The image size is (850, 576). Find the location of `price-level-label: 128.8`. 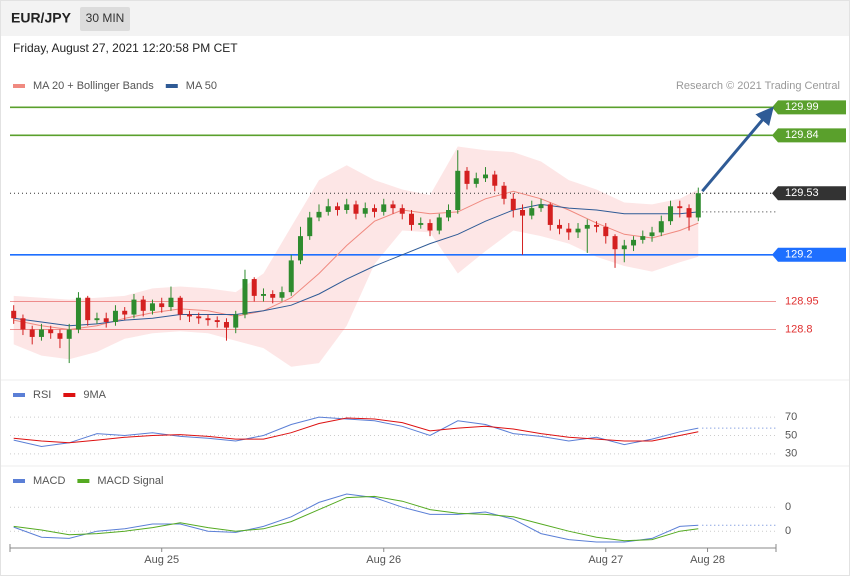

price-level-label: 128.8 is located at coordinates (799, 329).